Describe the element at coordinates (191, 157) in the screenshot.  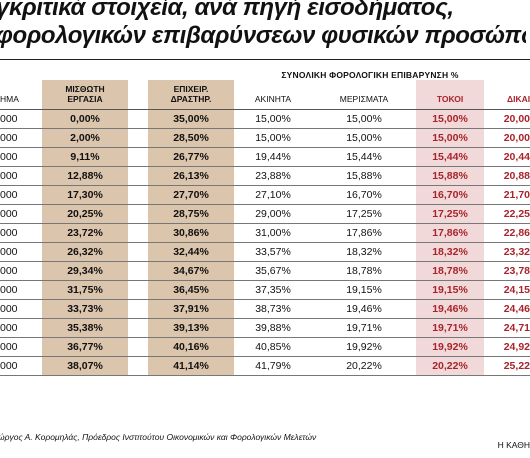
I see `business-cell: 26,77%` at that location.